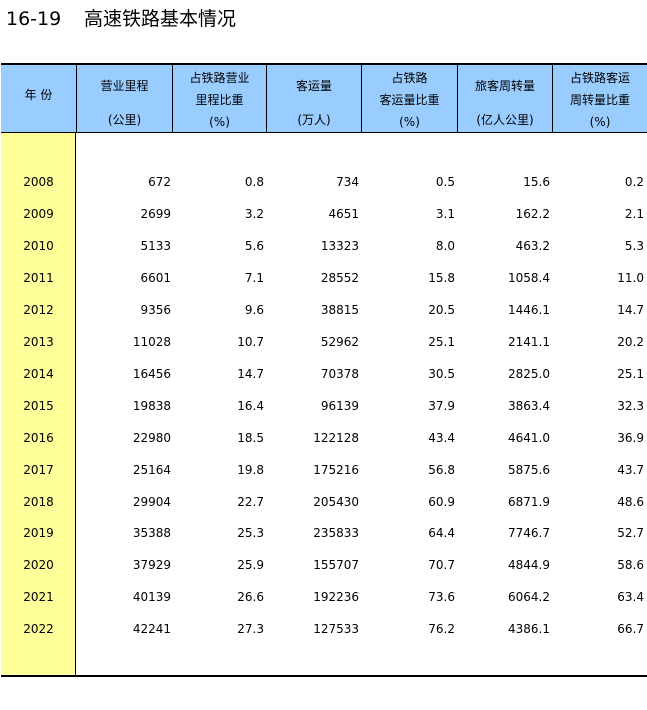 This screenshot has height=710, width=647. Describe the element at coordinates (151, 501) in the screenshot. I see `cell-mileage: 29904` at that location.